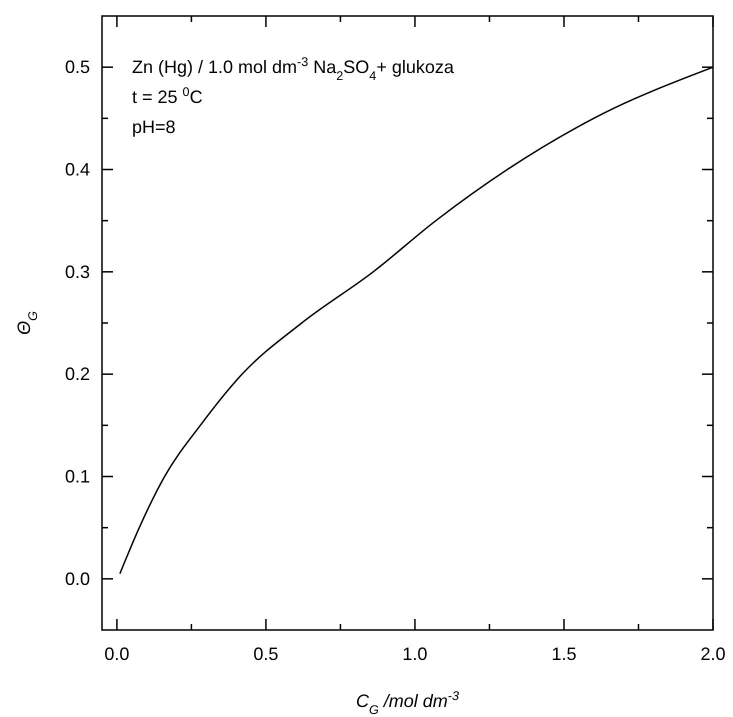 The image size is (733, 717). What do you see at coordinates (167, 96) in the screenshot?
I see `annotation: t = 25 $^{0}$C` at bounding box center [167, 96].